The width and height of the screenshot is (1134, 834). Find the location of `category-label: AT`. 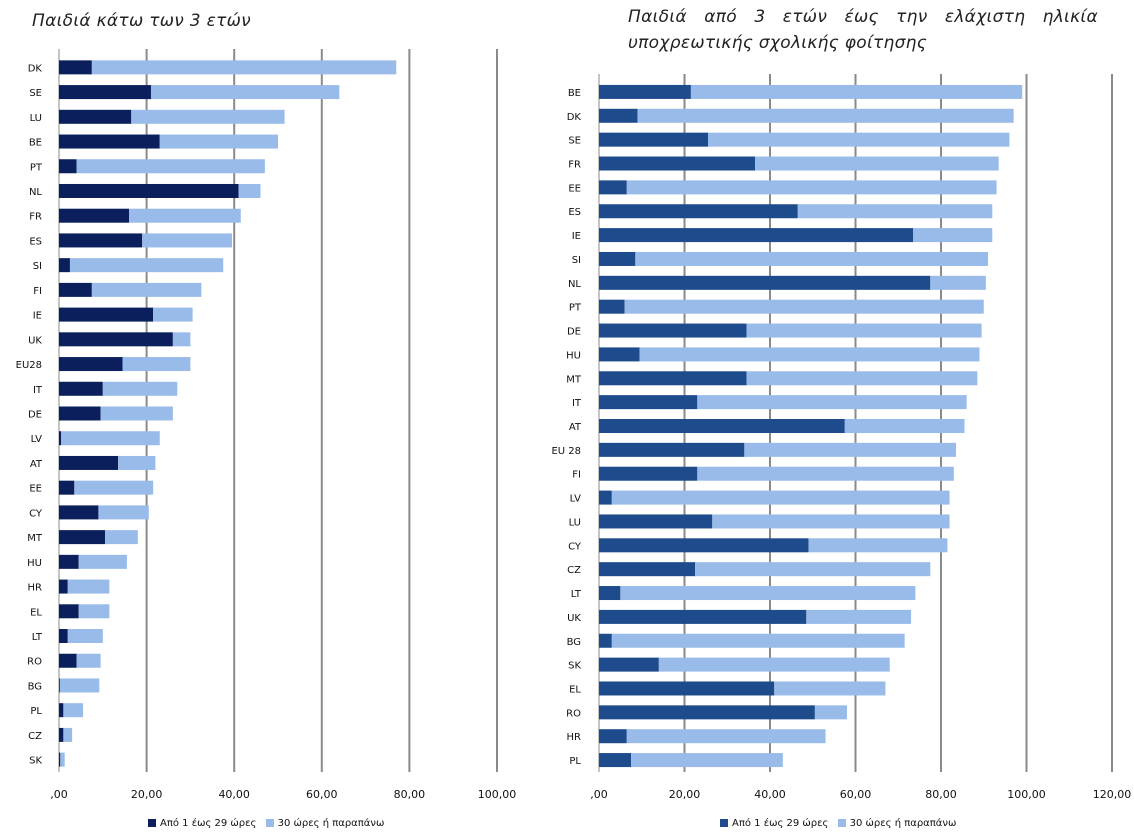

category-label: AT is located at coordinates (575, 427).